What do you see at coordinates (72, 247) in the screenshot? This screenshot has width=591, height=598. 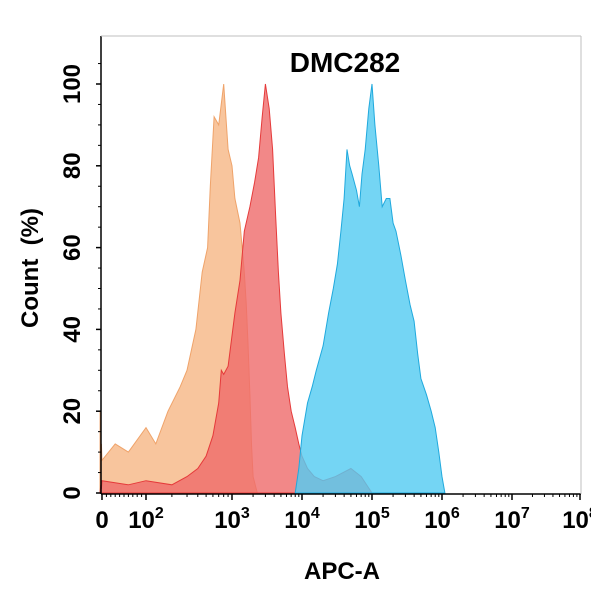 I see `y-tick-label: 60` at bounding box center [72, 247].